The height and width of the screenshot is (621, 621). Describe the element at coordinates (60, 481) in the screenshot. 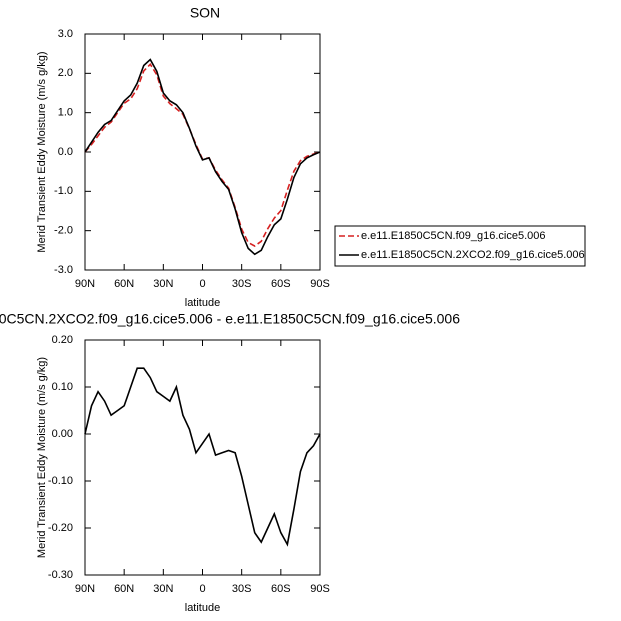

I see `y-tick-label: -0.10` at that location.